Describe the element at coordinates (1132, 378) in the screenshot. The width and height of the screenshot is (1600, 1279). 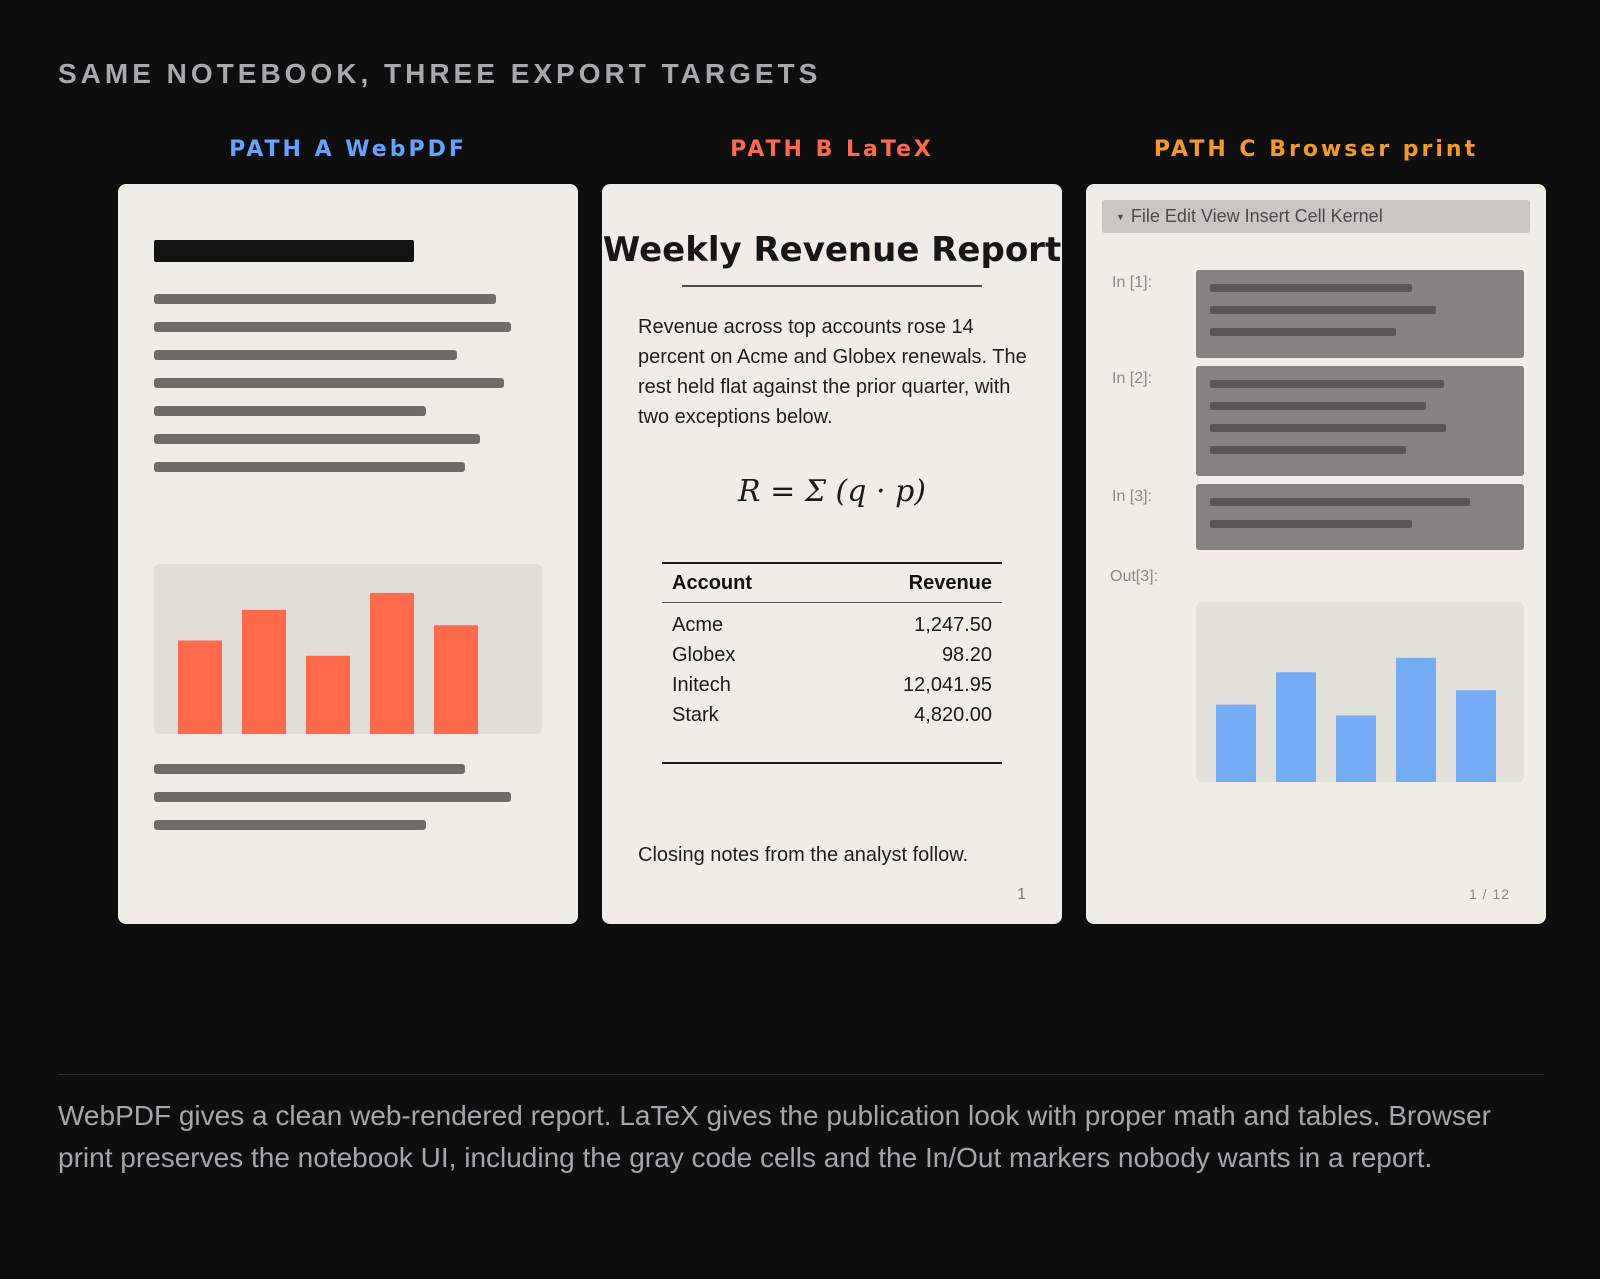
I see `prompt-in-2: In [2]:` at that location.